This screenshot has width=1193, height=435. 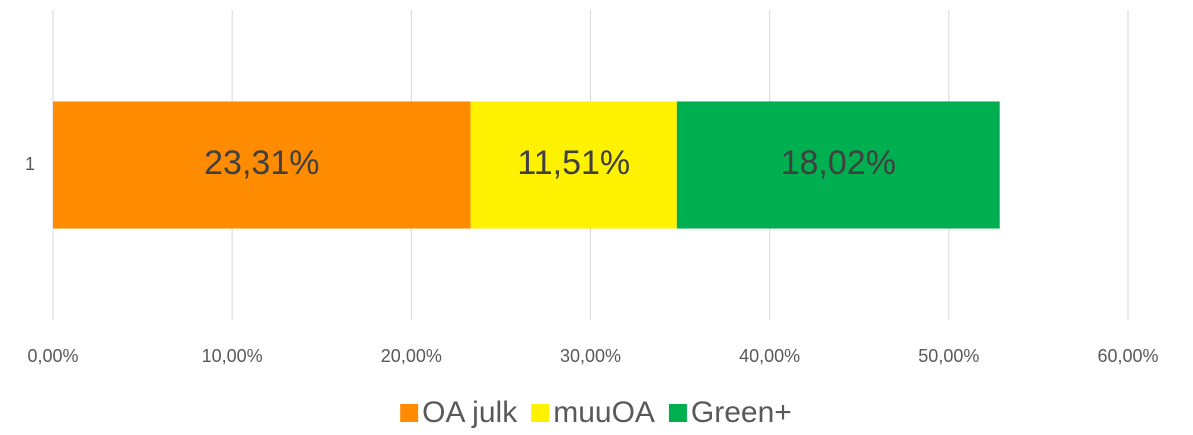 I want to click on legend-label: muuOA, so click(x=604, y=412).